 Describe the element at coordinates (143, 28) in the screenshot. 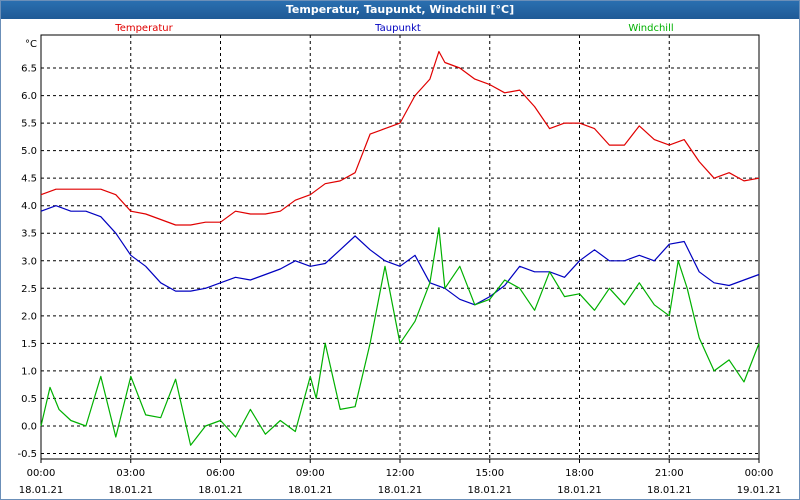

I see `legend-item-temperatur: Temperatur` at that location.